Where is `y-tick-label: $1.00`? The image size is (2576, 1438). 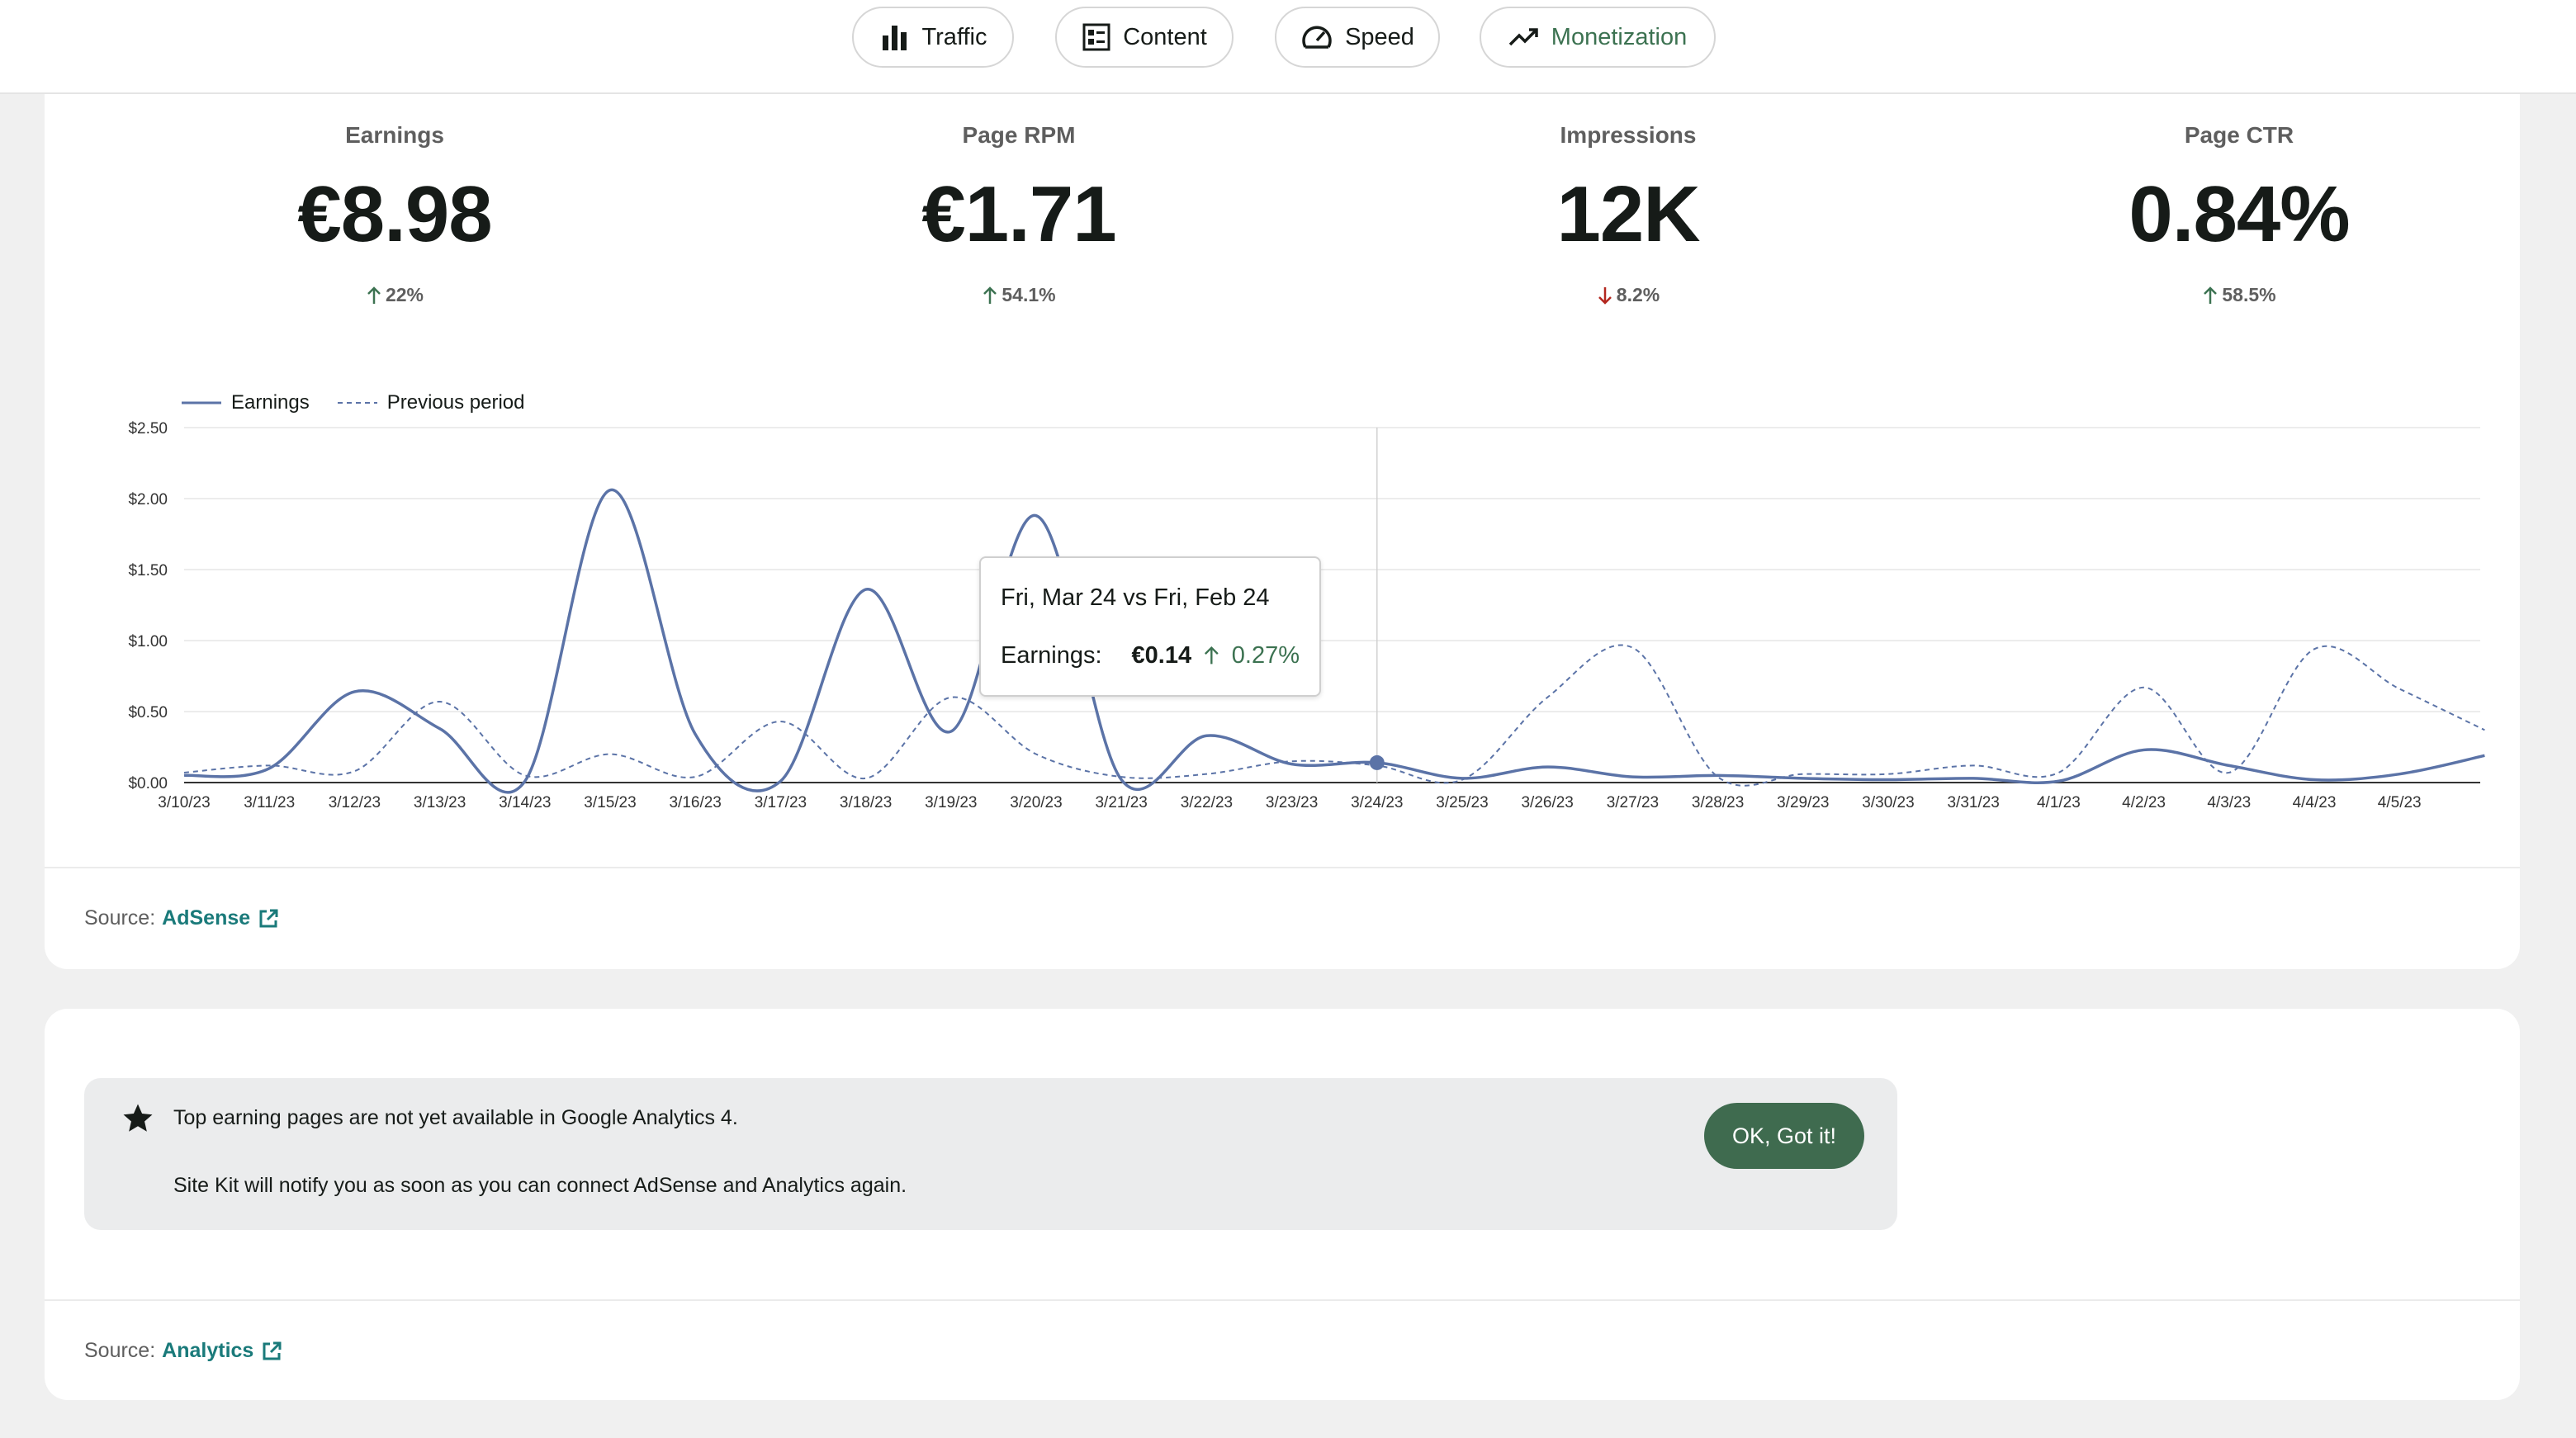
y-tick-label: $1.00 is located at coordinates (148, 641).